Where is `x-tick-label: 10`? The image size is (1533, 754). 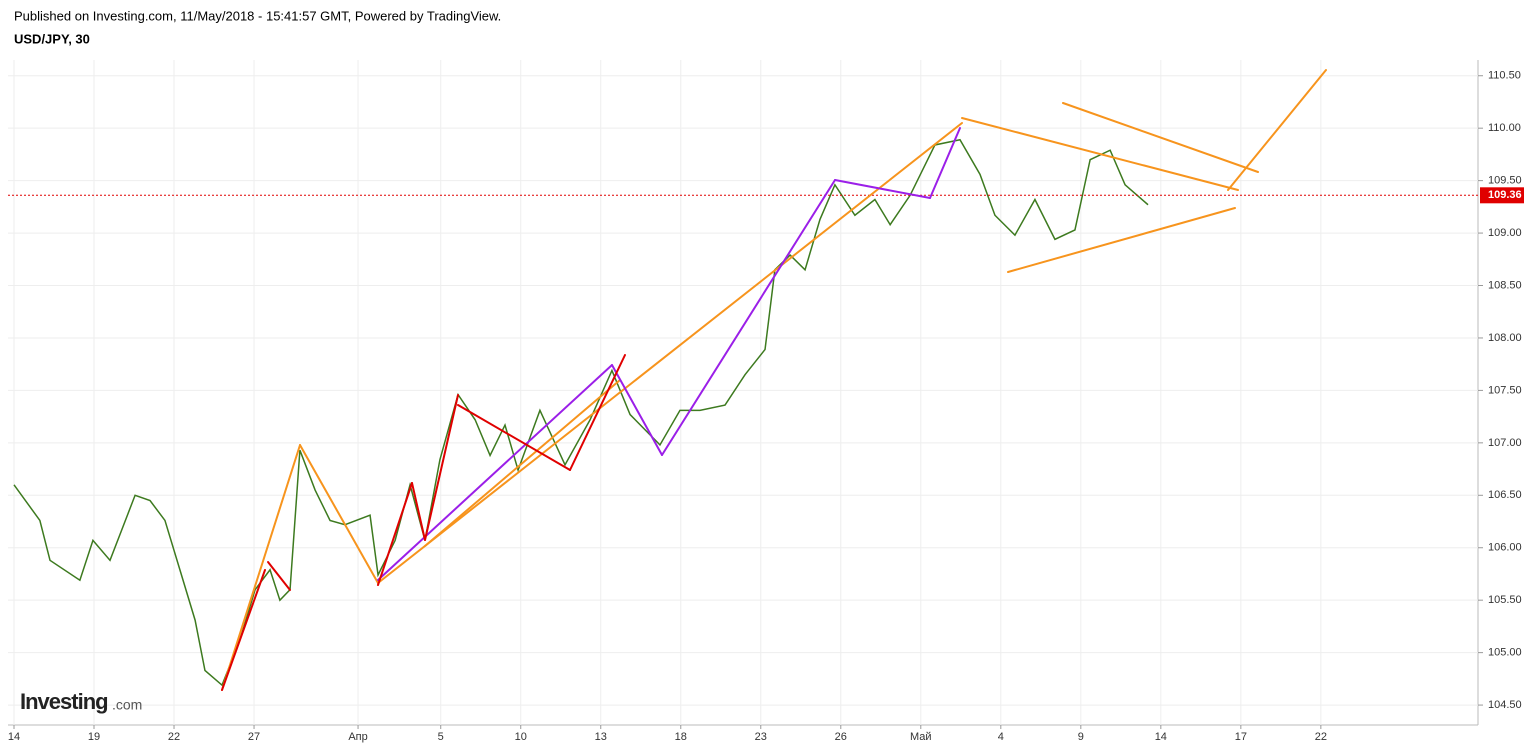
x-tick-label: 10 is located at coordinates (521, 737).